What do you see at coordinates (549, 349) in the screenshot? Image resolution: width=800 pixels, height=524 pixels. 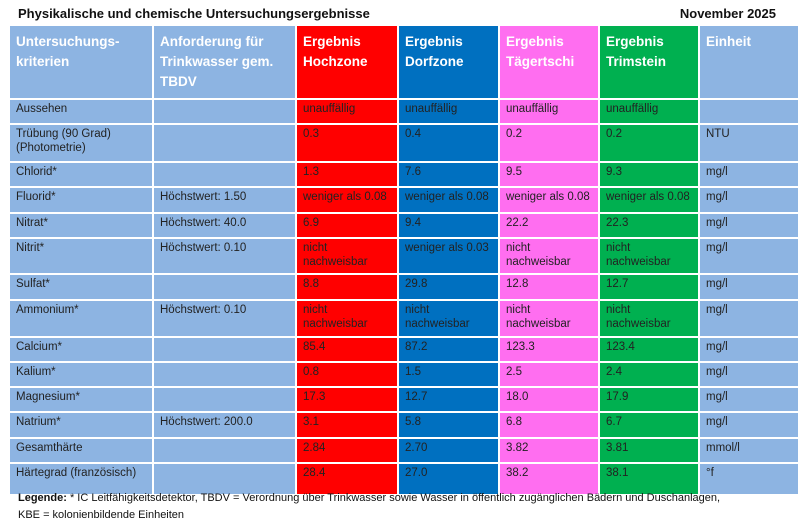 I see `cell-taegertschi: 123.3` at bounding box center [549, 349].